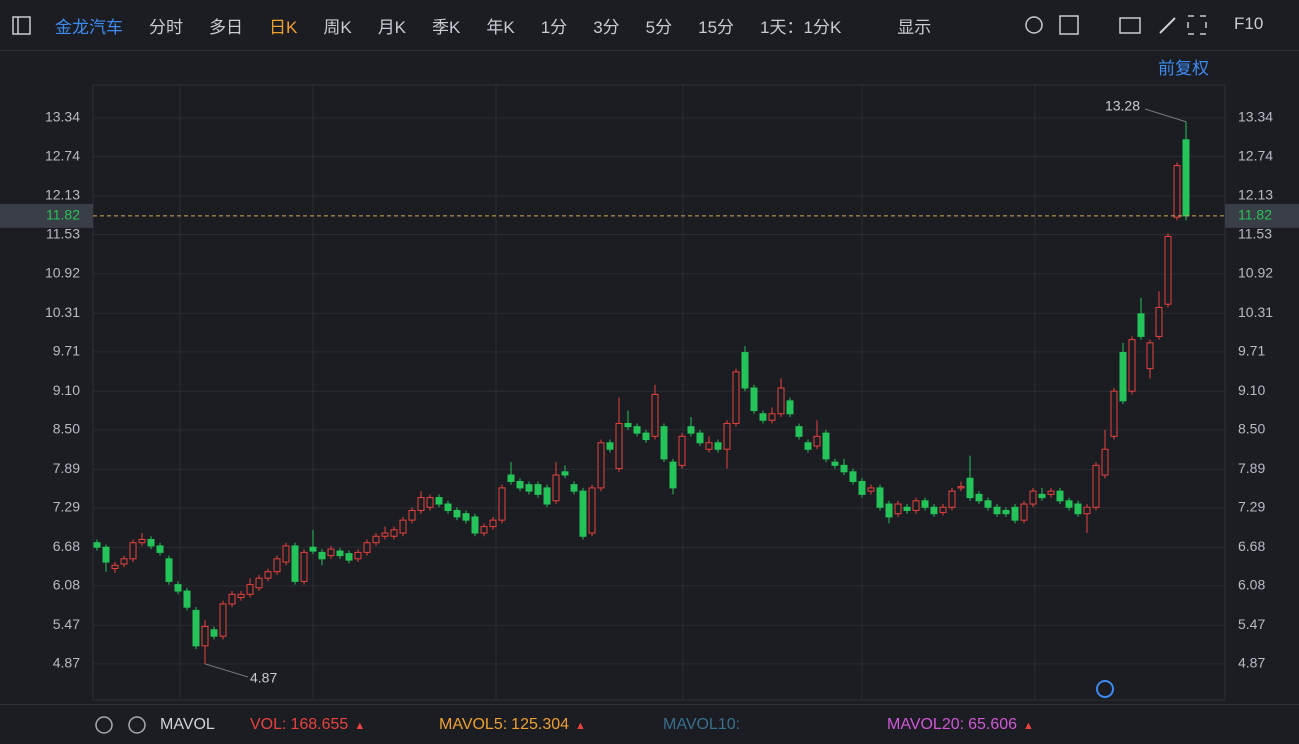  What do you see at coordinates (1249, 23) in the screenshot?
I see `f10: F10` at bounding box center [1249, 23].